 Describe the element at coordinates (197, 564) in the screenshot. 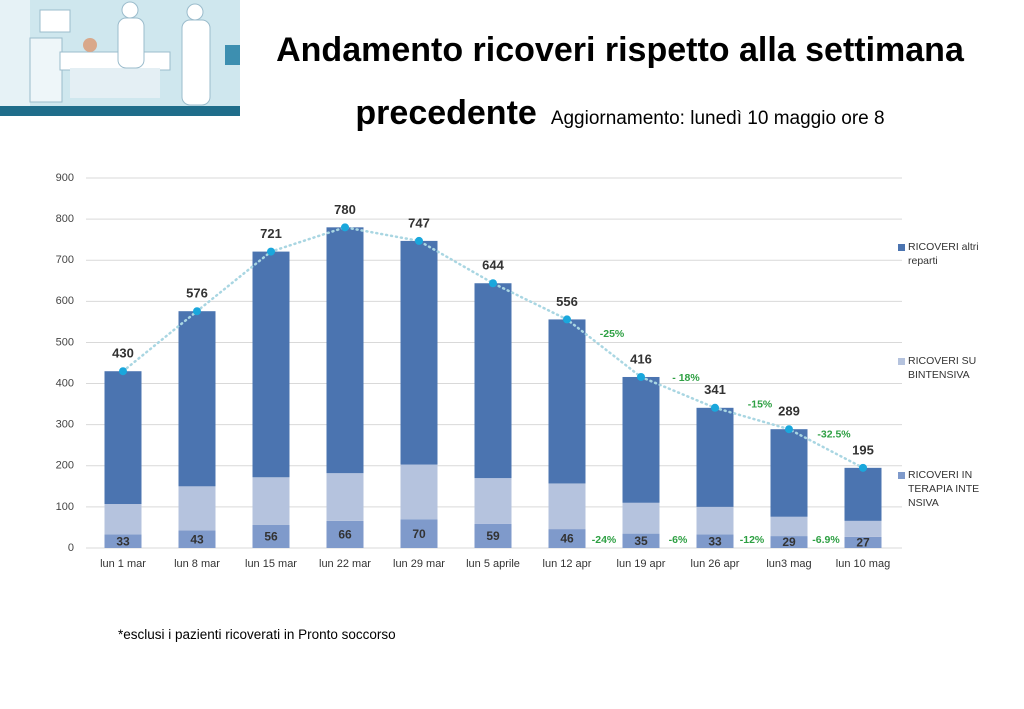

I see `x-tick-label: lun 8 mar` at that location.